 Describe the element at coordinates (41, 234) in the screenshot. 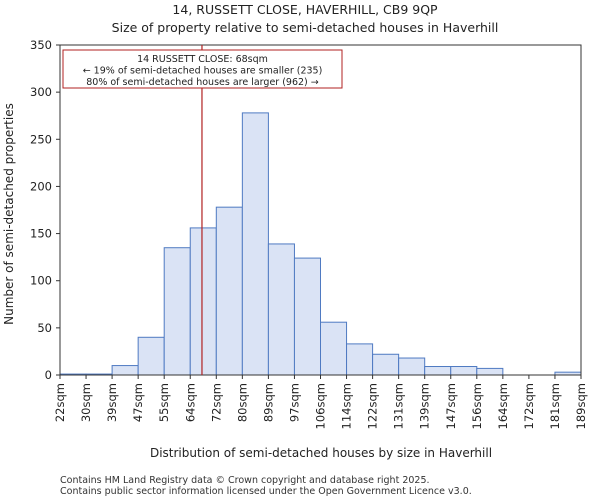

I see `y-tick-label: 150` at that location.